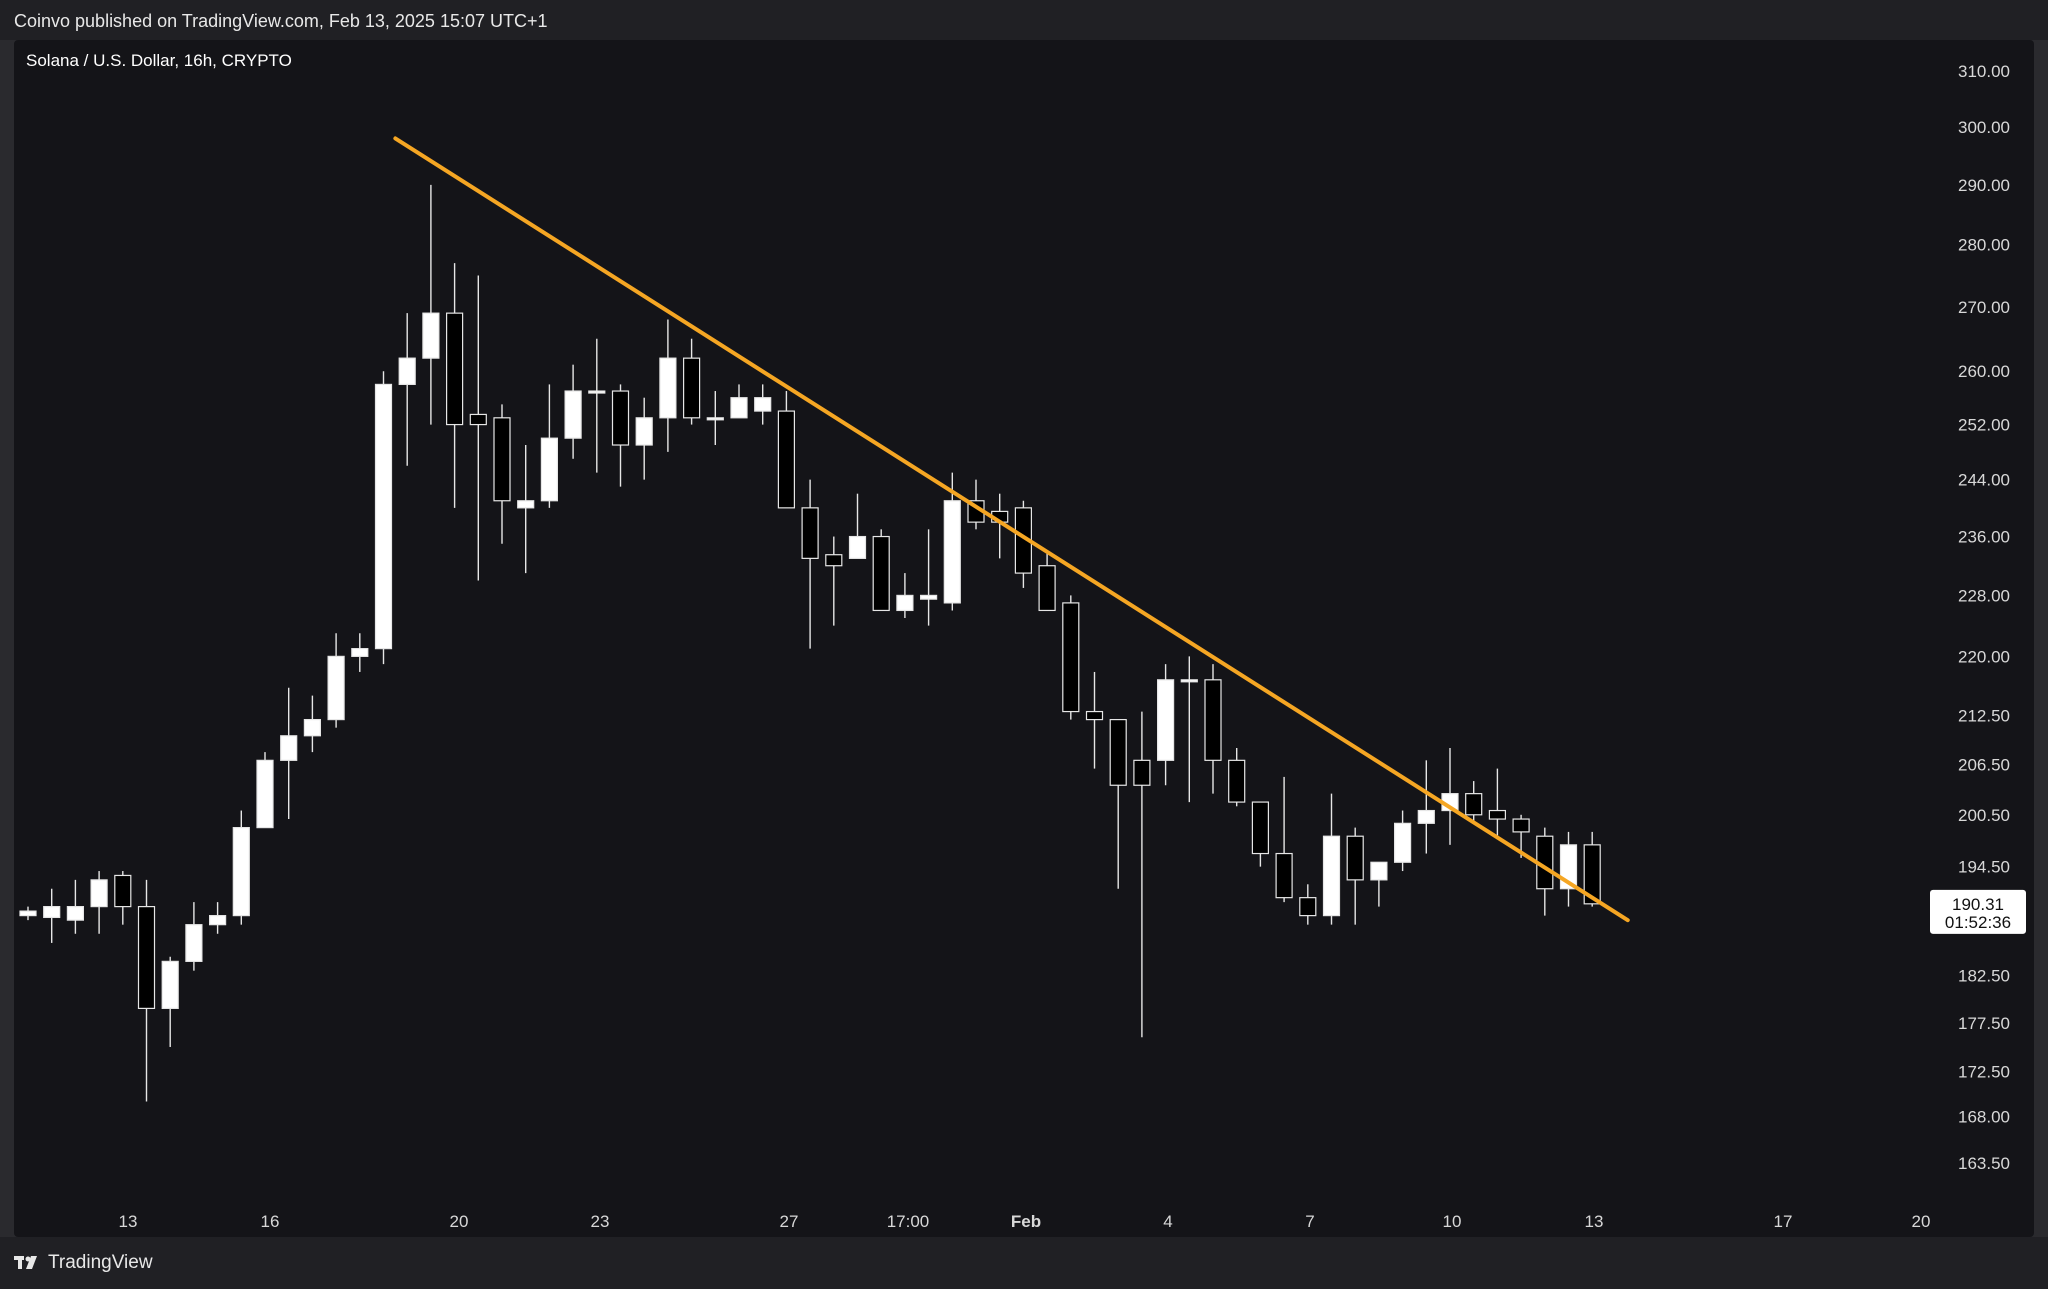  I want to click on x-tick-label: Feb, so click(1026, 1221).